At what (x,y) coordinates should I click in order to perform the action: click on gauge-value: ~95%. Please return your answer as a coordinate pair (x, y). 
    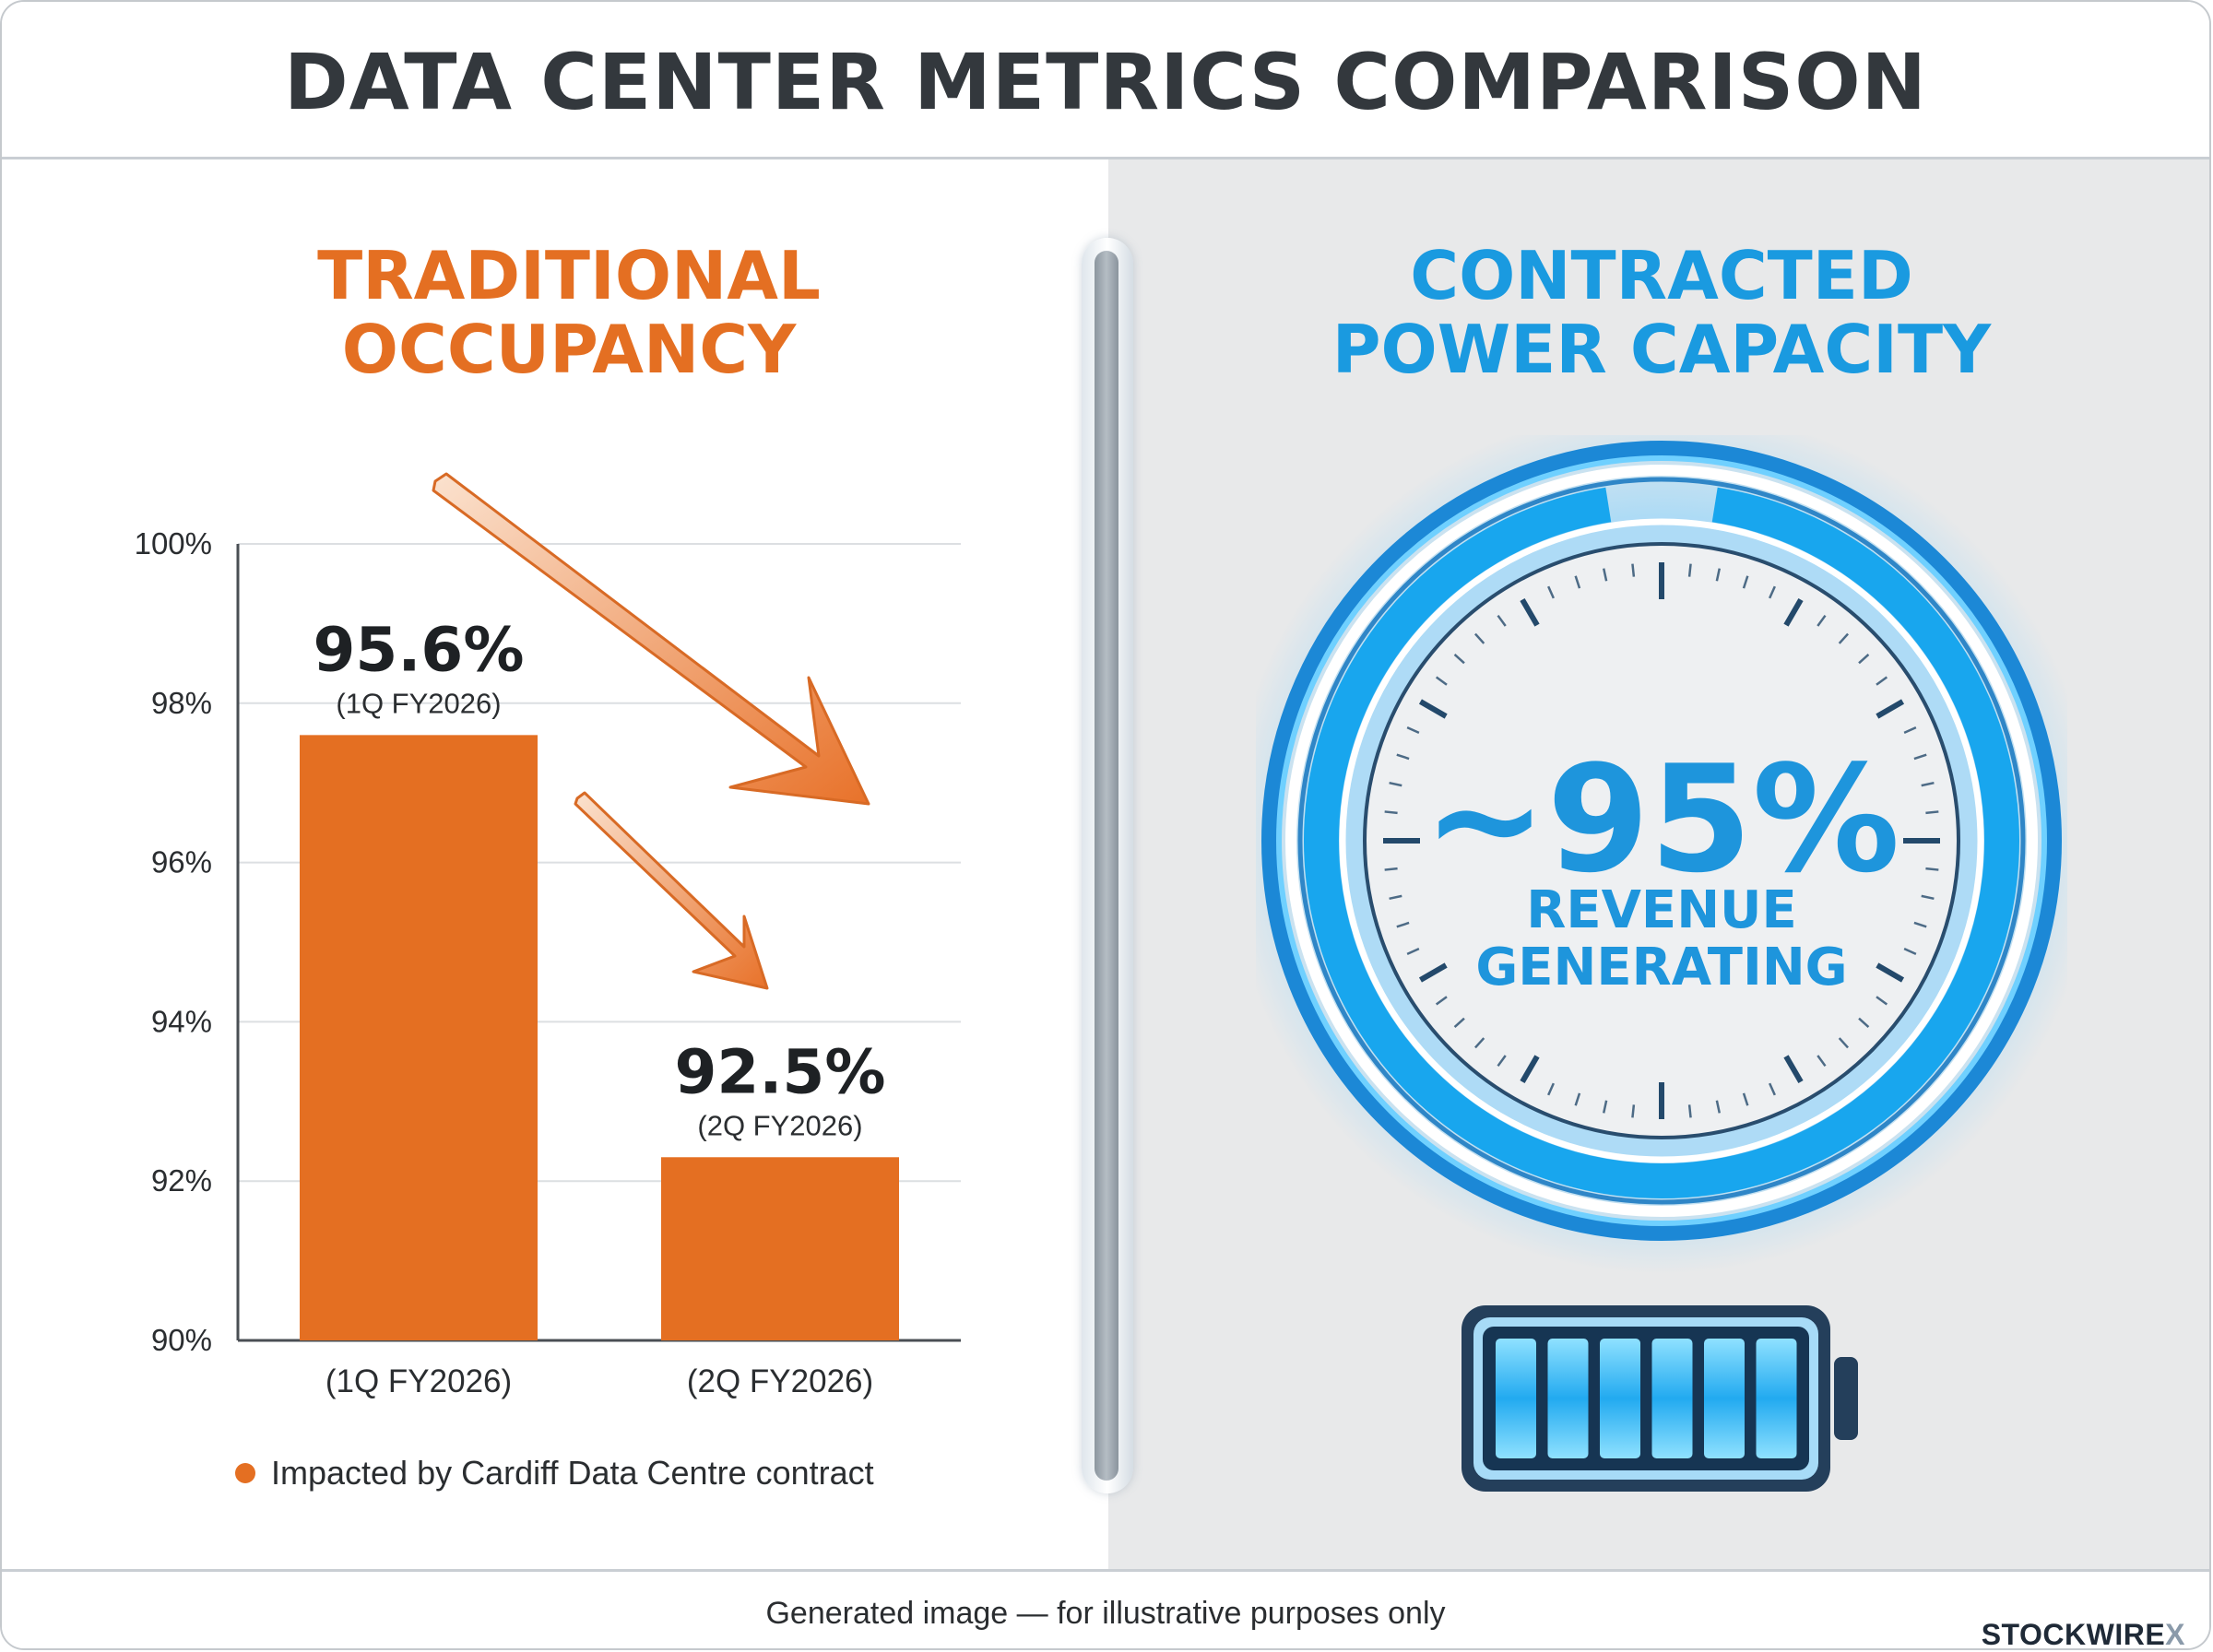
    Looking at the image, I should click on (1661, 819).